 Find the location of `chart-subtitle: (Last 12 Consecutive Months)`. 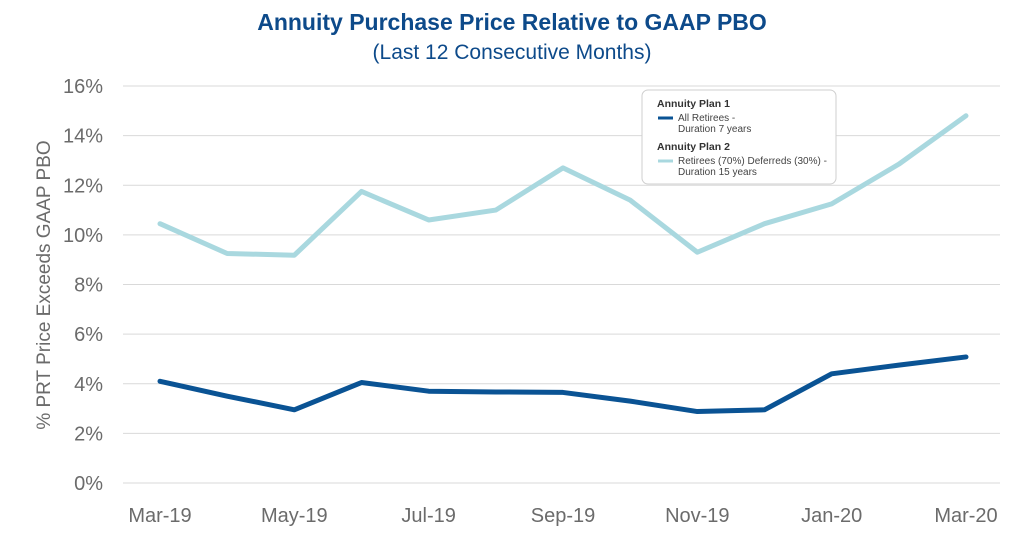

chart-subtitle: (Last 12 Consecutive Months) is located at coordinates (512, 52).